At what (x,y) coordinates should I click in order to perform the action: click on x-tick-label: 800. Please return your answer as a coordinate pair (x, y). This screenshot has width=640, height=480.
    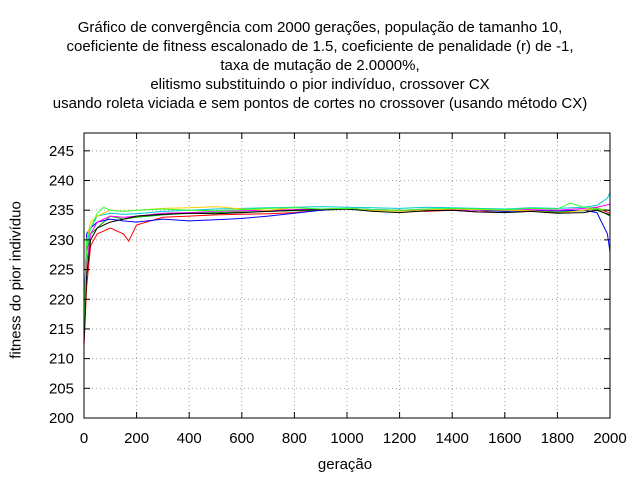
    Looking at the image, I should click on (294, 438).